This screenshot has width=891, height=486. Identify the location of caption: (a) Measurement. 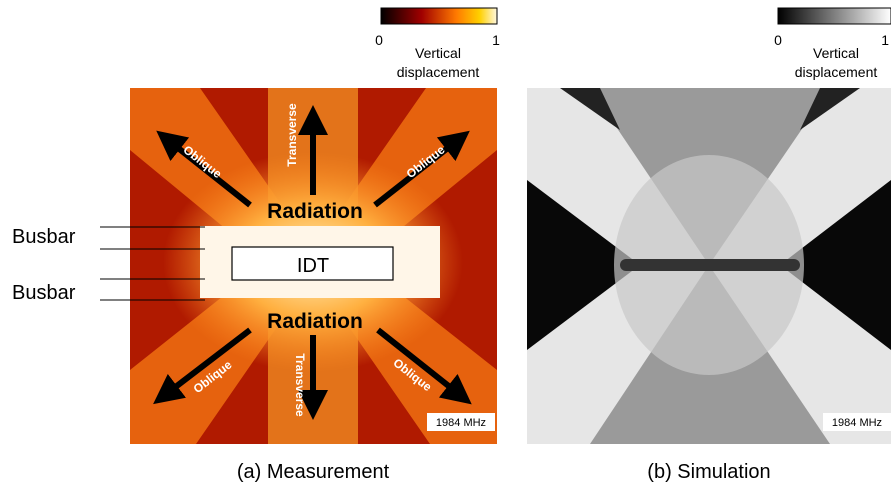
(313, 472).